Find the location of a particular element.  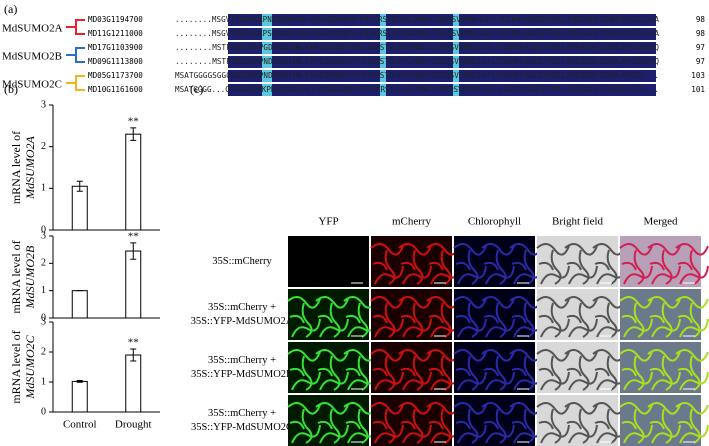

panel-label: (c) is located at coordinates (196, 89).